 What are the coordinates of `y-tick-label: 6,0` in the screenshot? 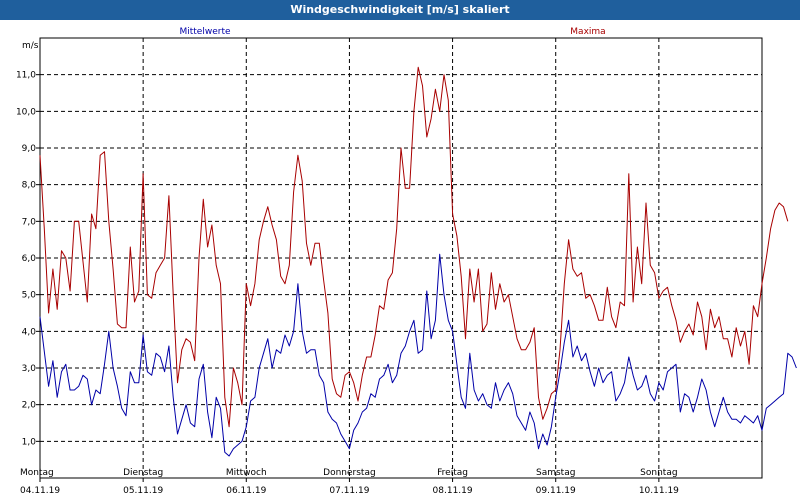 It's located at (29, 259).